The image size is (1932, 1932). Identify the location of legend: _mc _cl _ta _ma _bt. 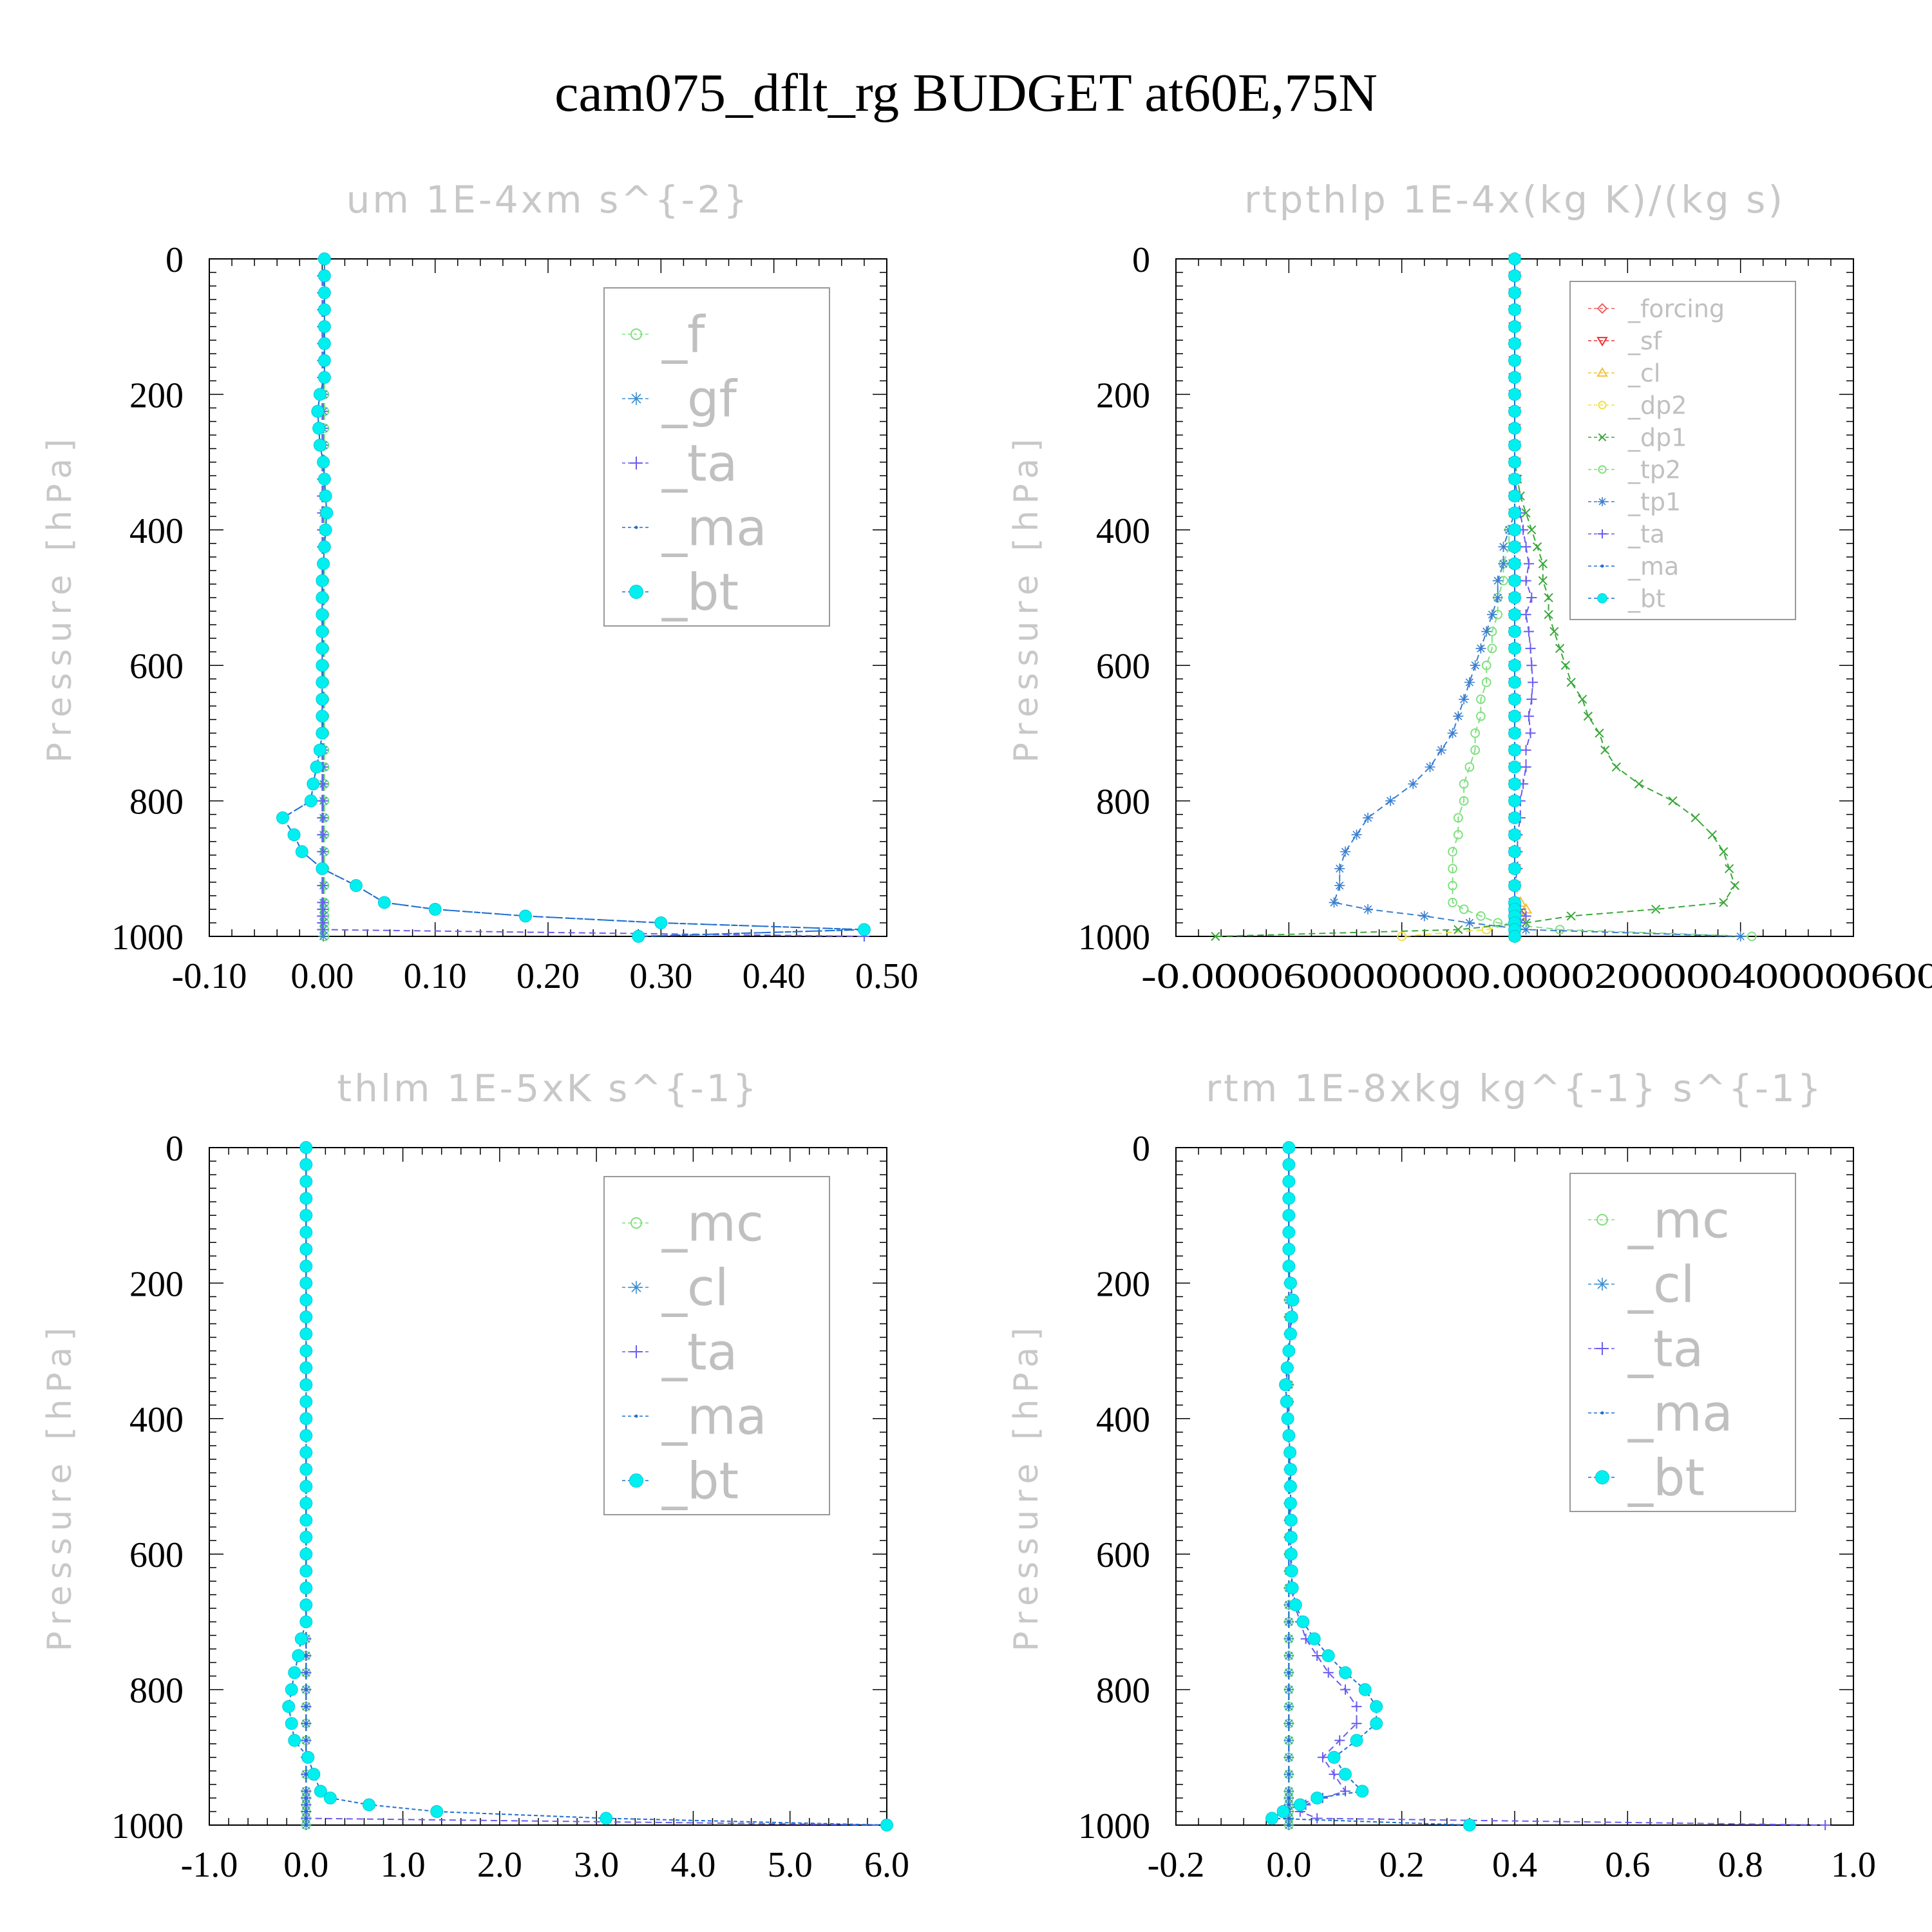
(1682, 1343).